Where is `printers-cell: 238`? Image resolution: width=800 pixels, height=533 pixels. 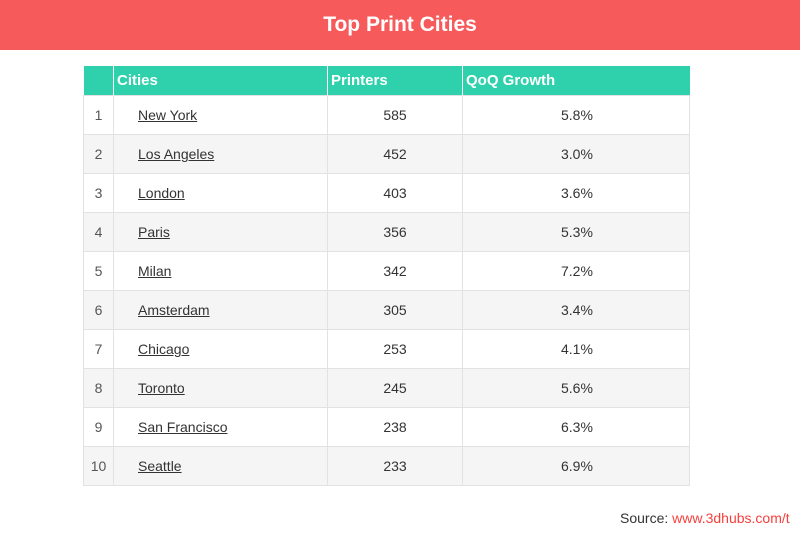 printers-cell: 238 is located at coordinates (395, 427).